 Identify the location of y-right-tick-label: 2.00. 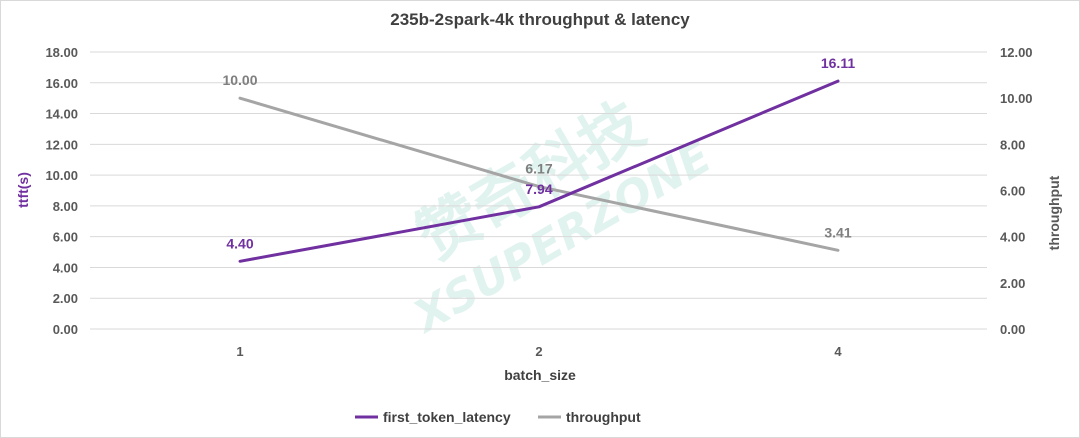
(1012, 283).